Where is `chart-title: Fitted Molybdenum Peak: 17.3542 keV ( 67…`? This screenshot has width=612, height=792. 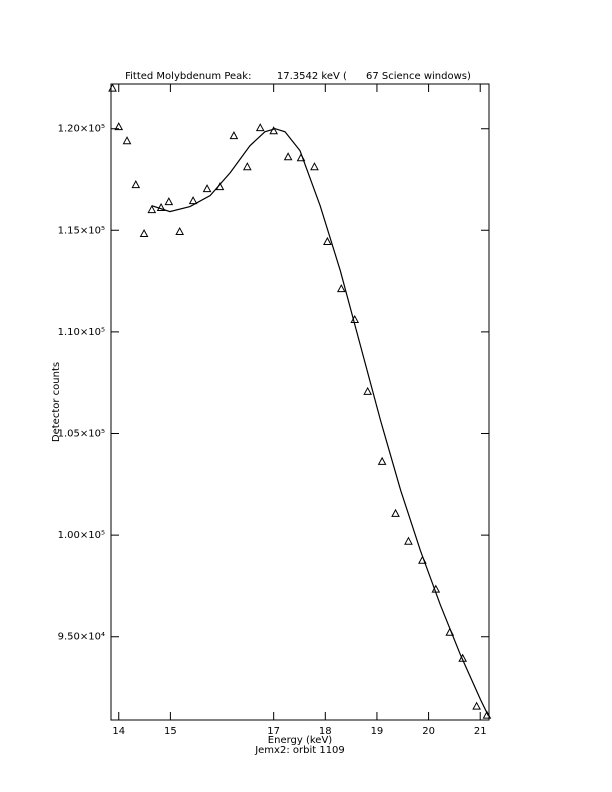 chart-title: Fitted Molybdenum Peak: 17.3542 keV ( 67… is located at coordinates (298, 76).